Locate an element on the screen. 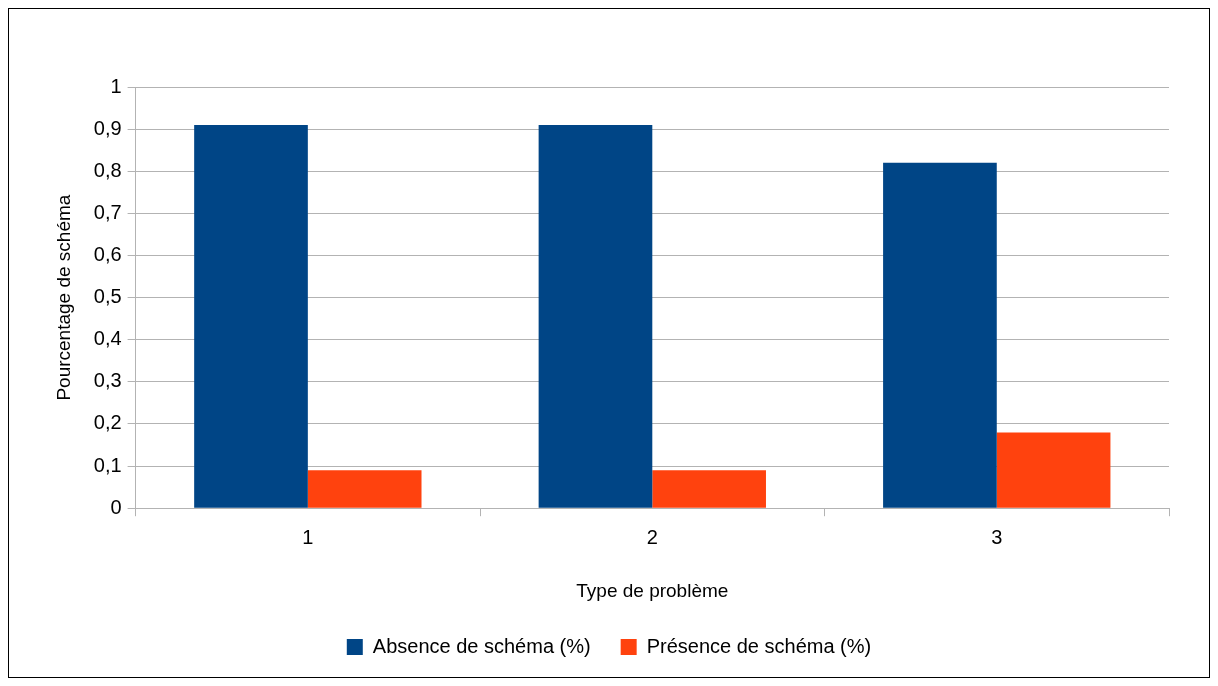 The image size is (1218, 686). y-tick-label: 0 is located at coordinates (116, 506).